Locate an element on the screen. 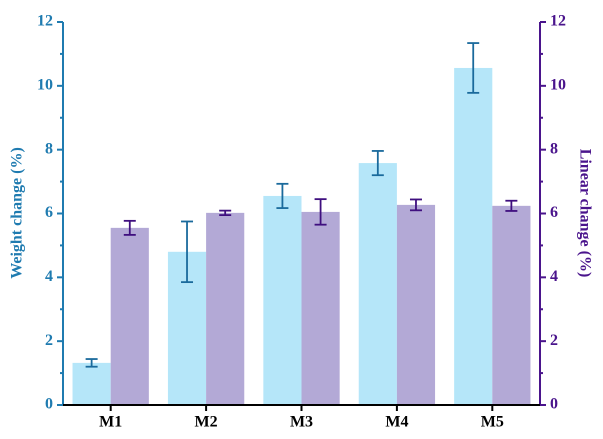 The height and width of the screenshot is (439, 603). x-tick-label: M5 is located at coordinates (492, 422).